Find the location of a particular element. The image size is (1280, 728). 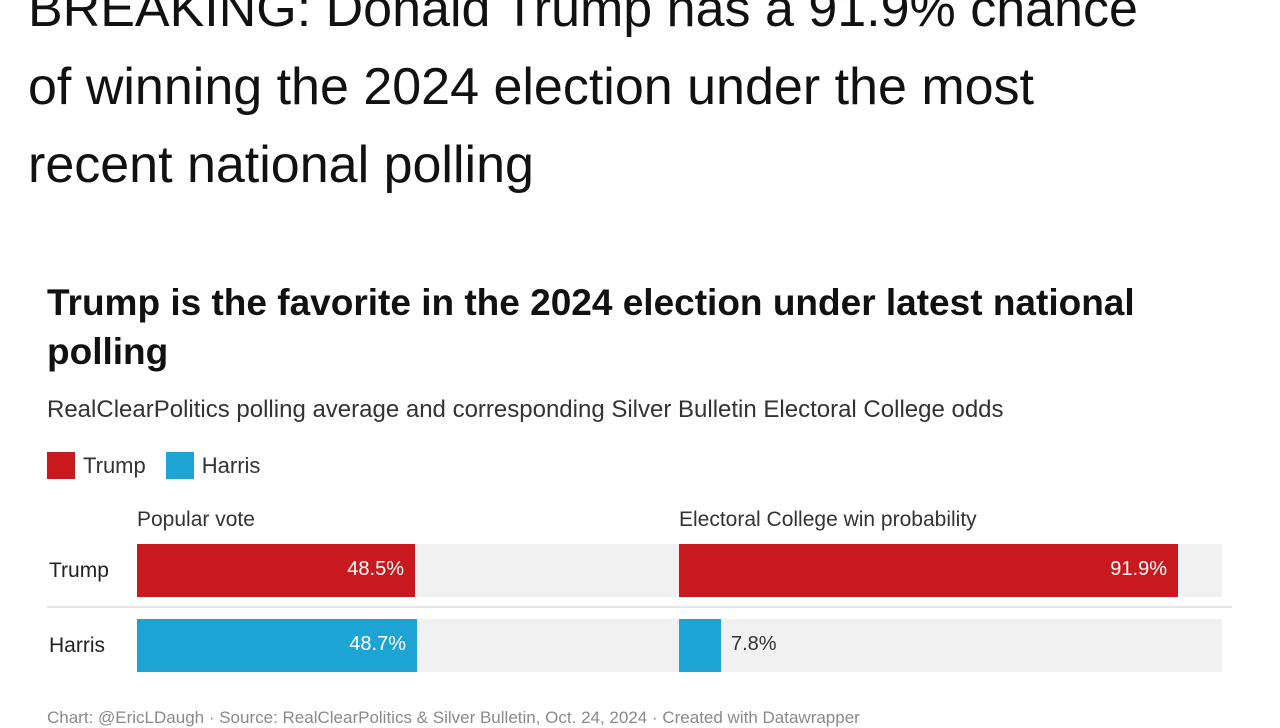

bar-harris-popular-vote is located at coordinates (277, 645).